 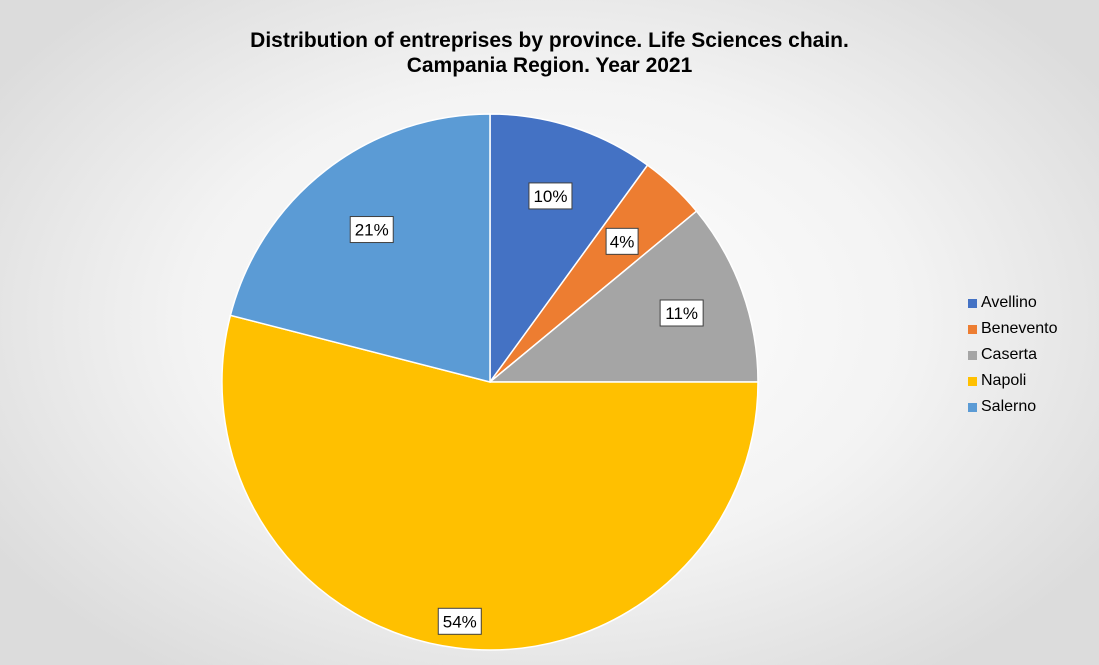 I want to click on data-label-text: 11%, so click(x=681, y=313).